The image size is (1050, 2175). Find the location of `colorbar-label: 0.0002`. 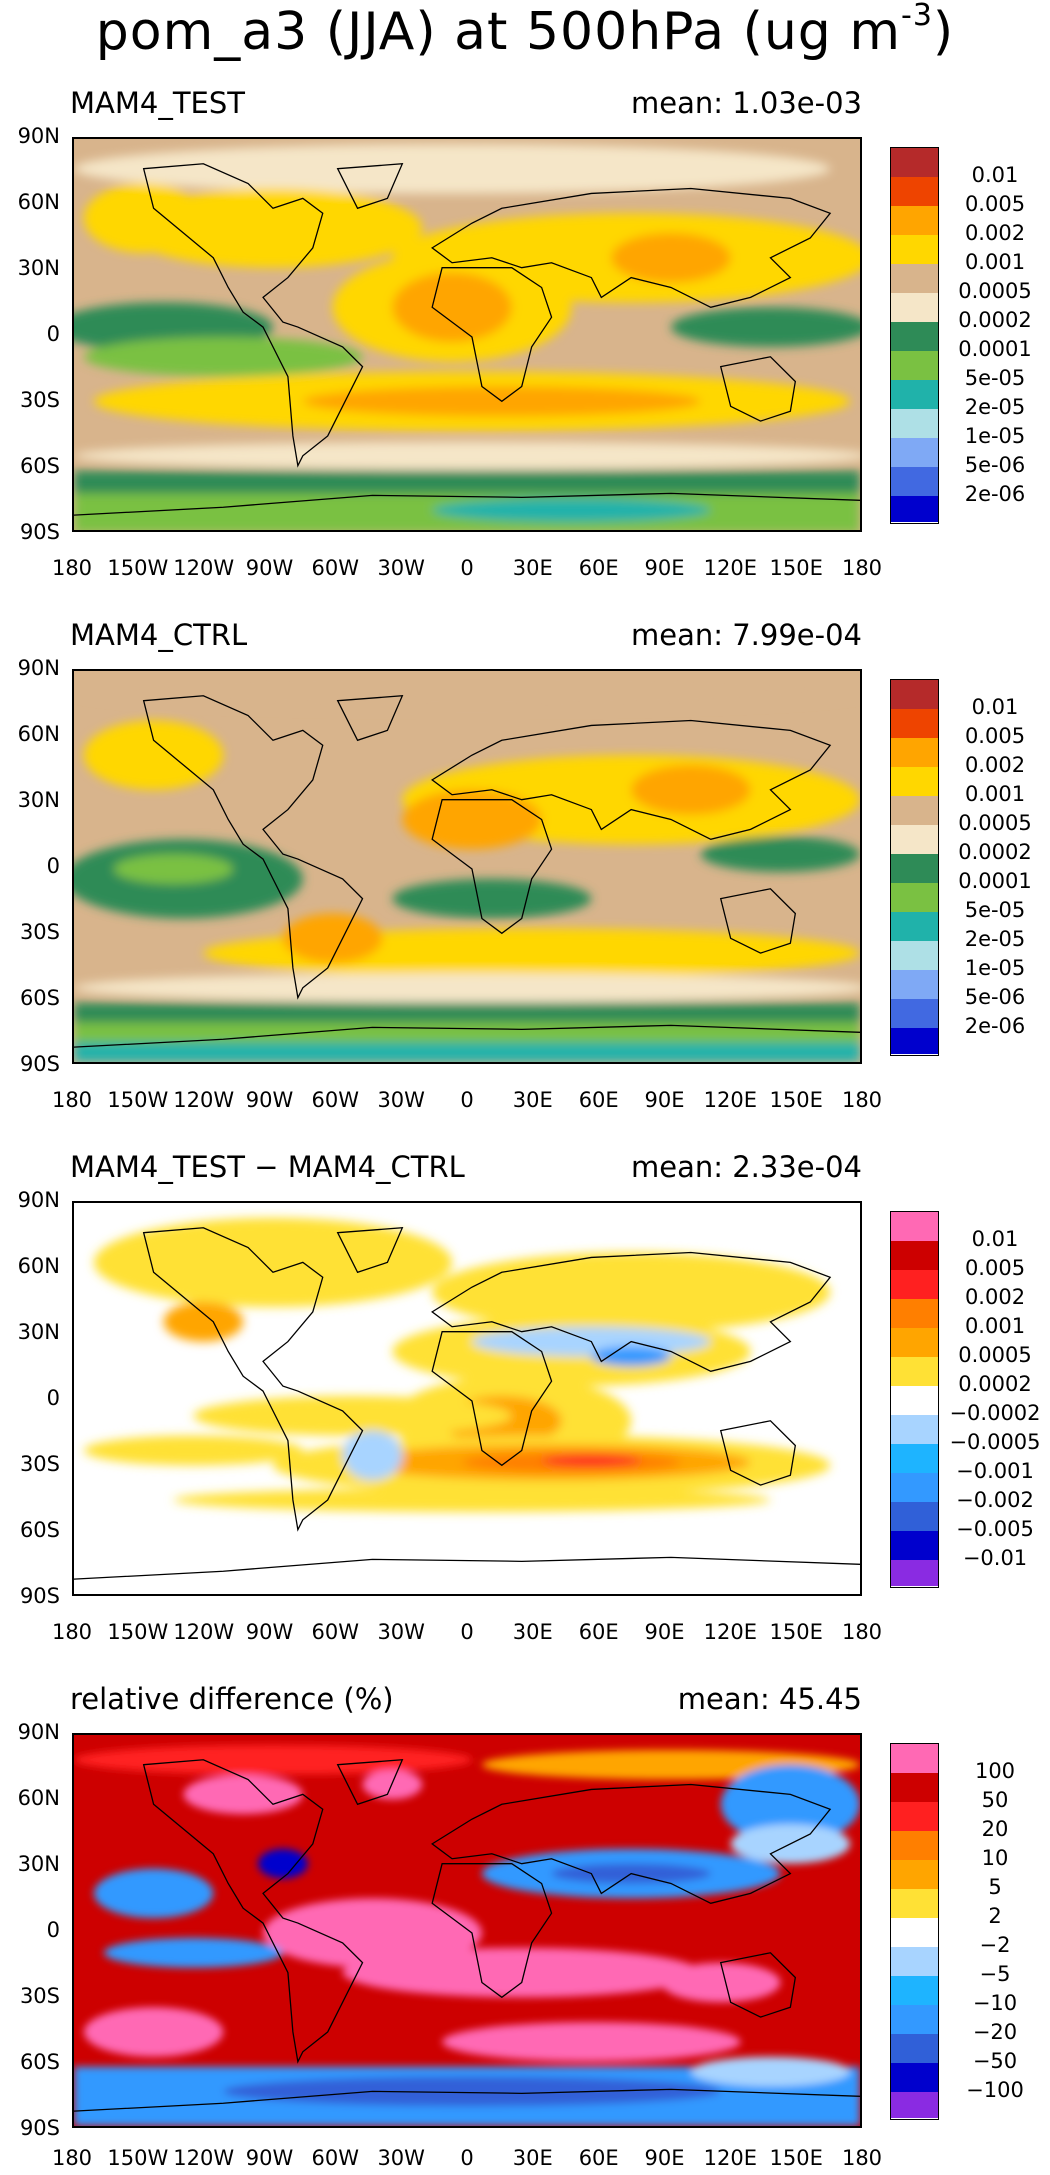

colorbar-label: 0.0002 is located at coordinates (995, 852).